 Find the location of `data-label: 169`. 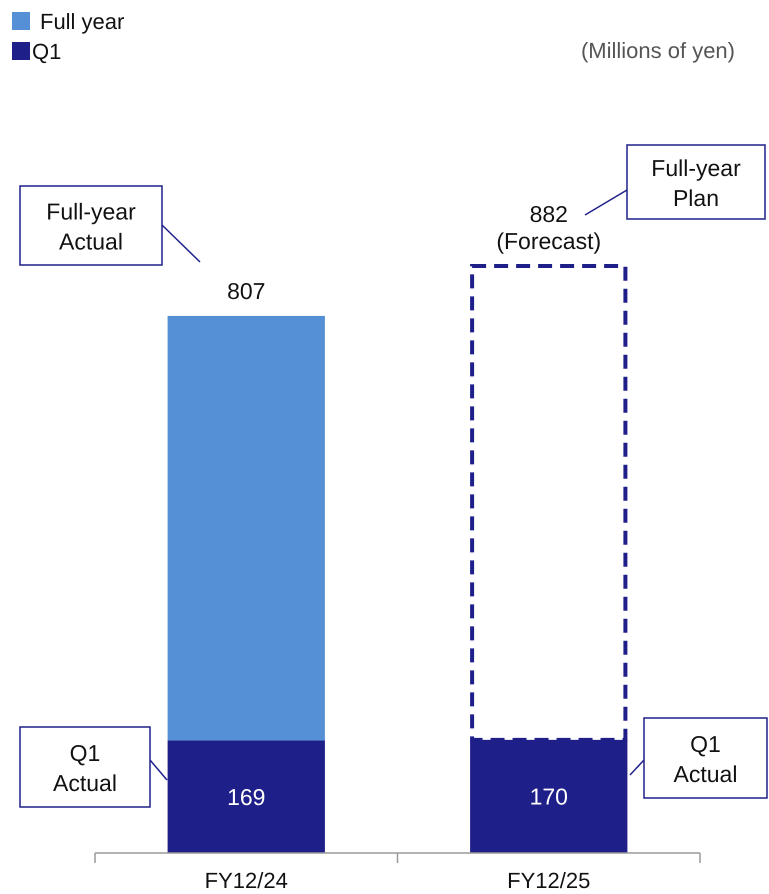

data-label: 169 is located at coordinates (246, 797).